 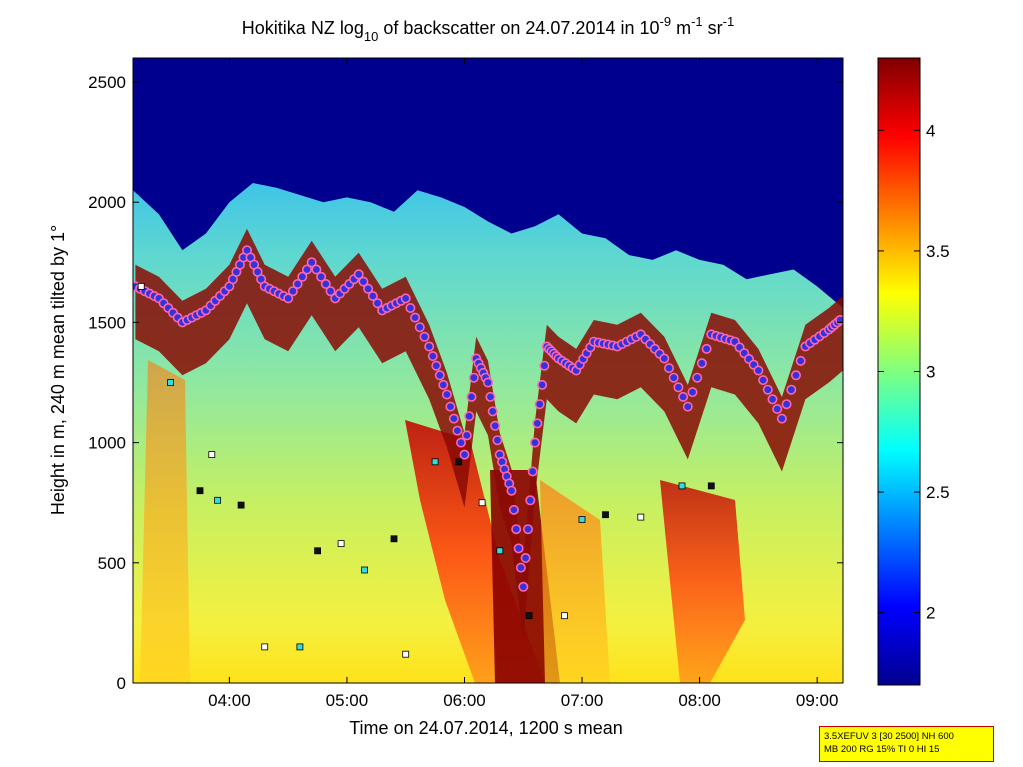 What do you see at coordinates (107, 202) in the screenshot?
I see `y-tick-label: 2000` at bounding box center [107, 202].